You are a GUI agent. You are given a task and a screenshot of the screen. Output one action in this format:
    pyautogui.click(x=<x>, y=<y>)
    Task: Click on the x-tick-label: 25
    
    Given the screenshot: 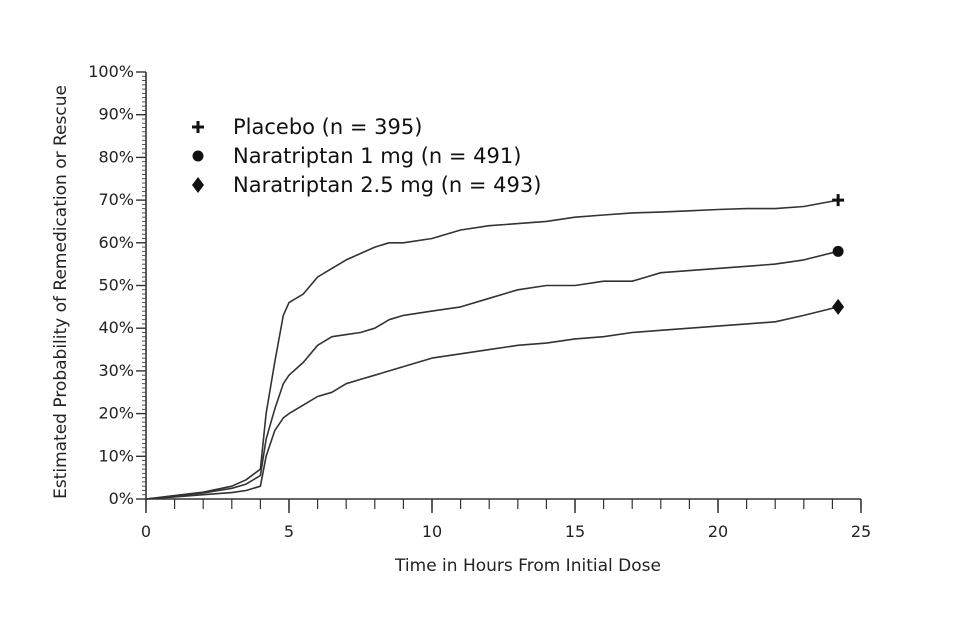 What is the action you would take?
    pyautogui.click(x=861, y=531)
    